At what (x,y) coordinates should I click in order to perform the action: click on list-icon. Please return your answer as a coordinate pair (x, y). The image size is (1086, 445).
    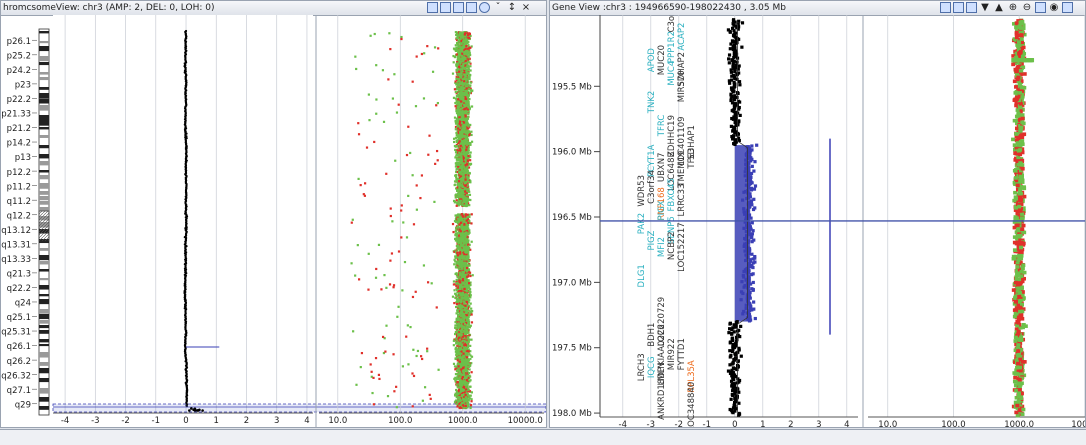
    Looking at the image, I should click on (445, 7).